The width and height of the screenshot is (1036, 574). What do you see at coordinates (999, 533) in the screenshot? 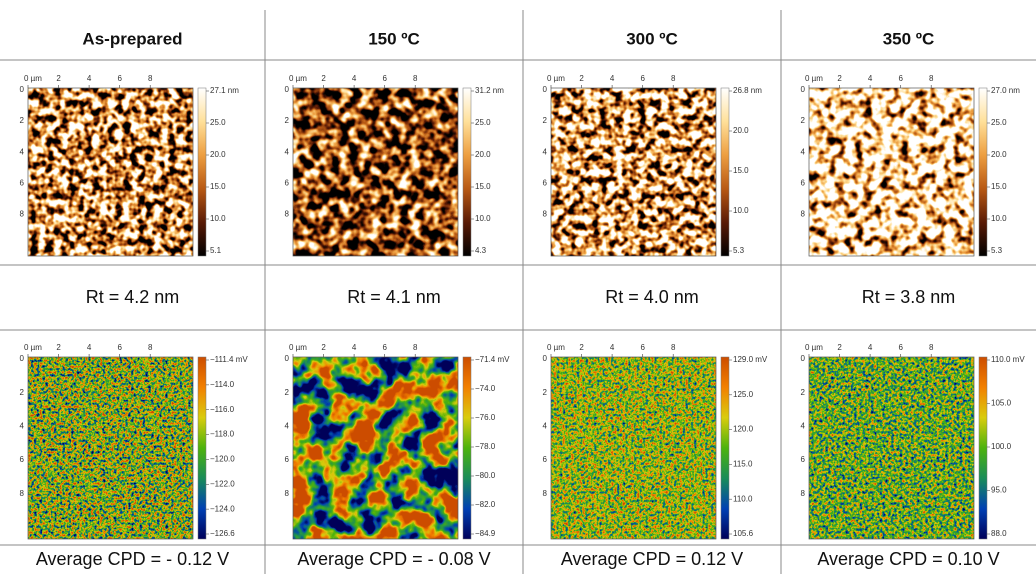
I see `colorbar-label: 88.0` at bounding box center [999, 533].